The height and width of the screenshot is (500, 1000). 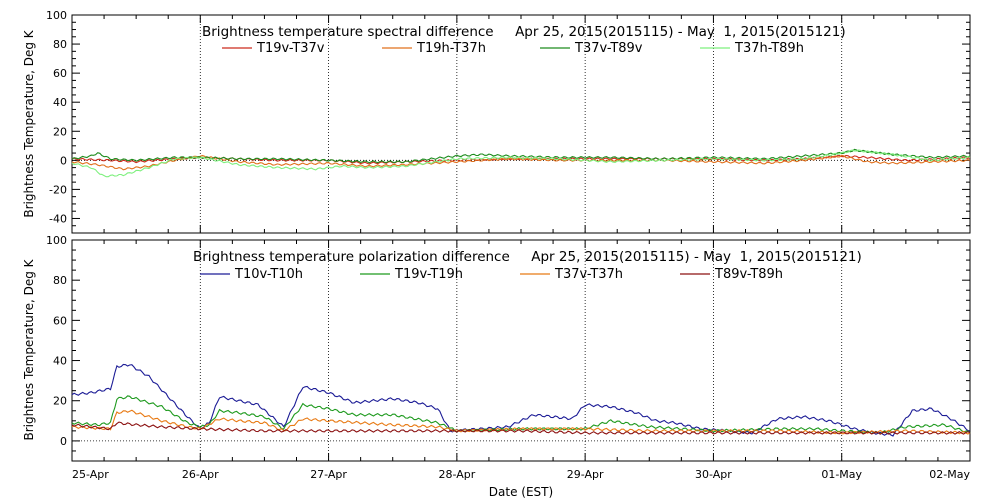 What do you see at coordinates (58, 218) in the screenshot?
I see `y-tick-label: -40` at bounding box center [58, 218].